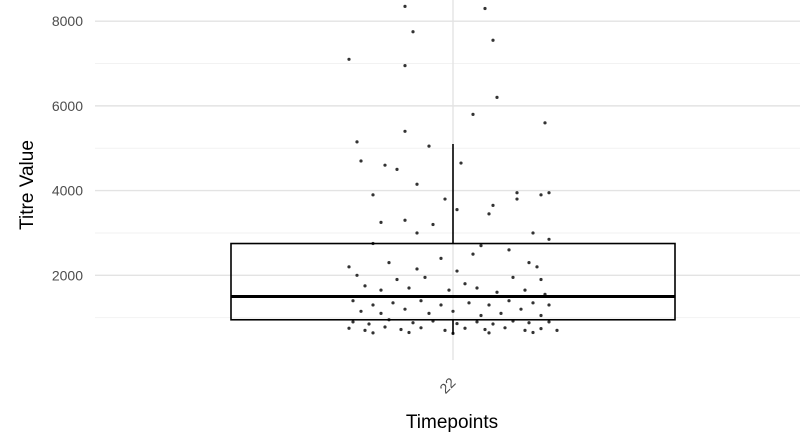  I want to click on x-tick-label: 22, so click(447, 385).